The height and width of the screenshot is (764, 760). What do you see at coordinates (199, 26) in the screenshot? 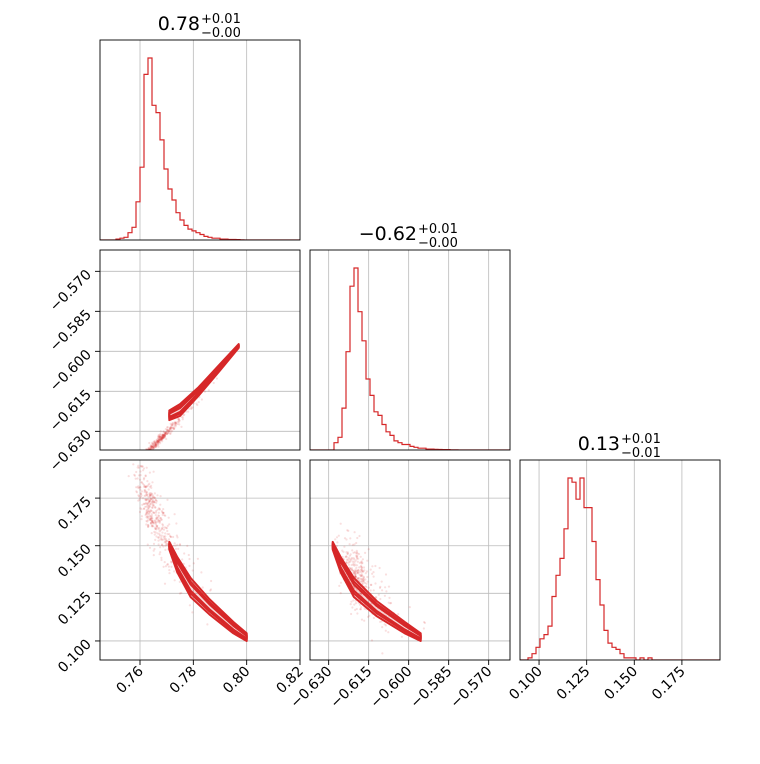
I see `title-p1: 0.78 +0.01 −0.00` at bounding box center [199, 26].